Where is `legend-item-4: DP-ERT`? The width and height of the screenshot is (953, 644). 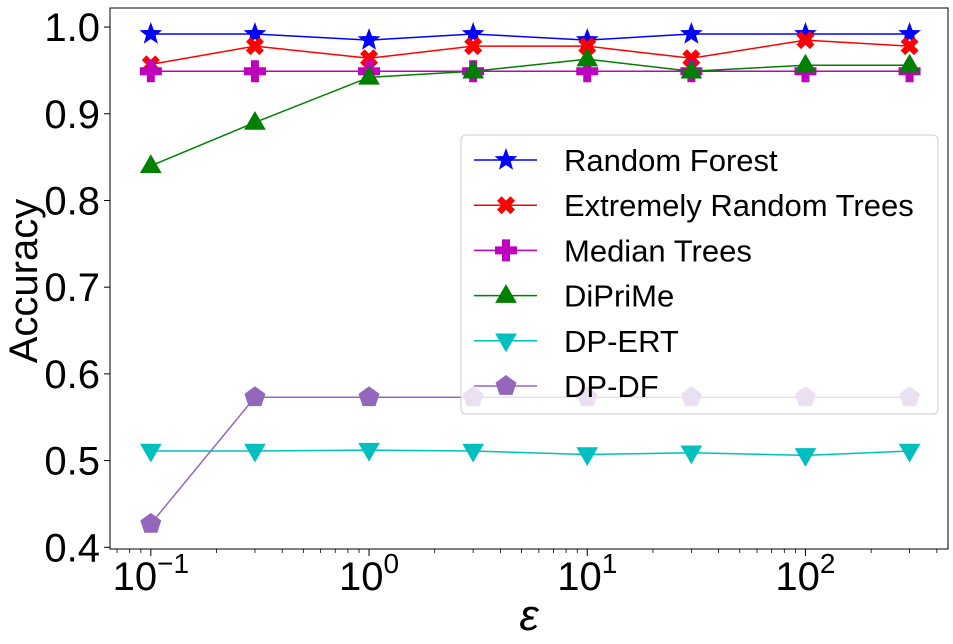
legend-item-4: DP-ERT is located at coordinates (576, 341).